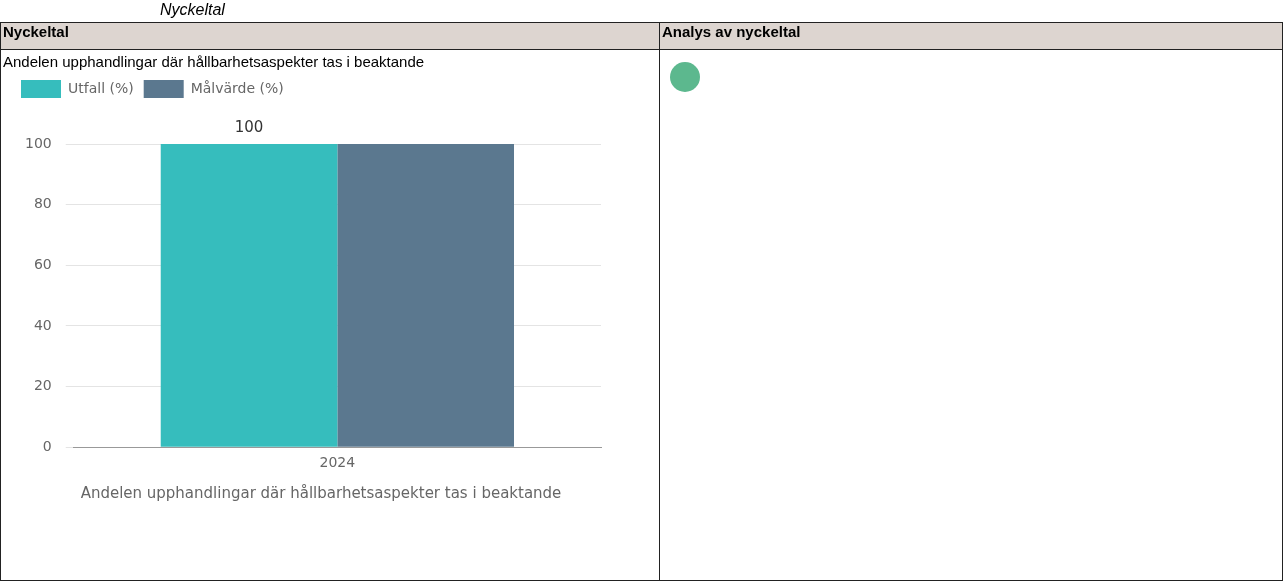 This screenshot has width=1284, height=584. Describe the element at coordinates (101, 87) in the screenshot. I see `legend-label: Utfall (%)` at that location.